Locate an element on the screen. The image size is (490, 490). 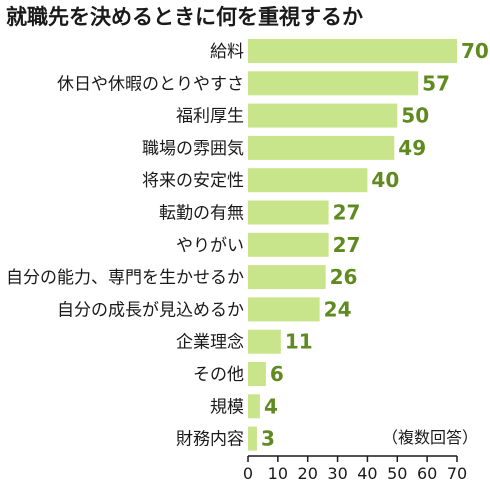
x-tick-label: 20 is located at coordinates (308, 473).